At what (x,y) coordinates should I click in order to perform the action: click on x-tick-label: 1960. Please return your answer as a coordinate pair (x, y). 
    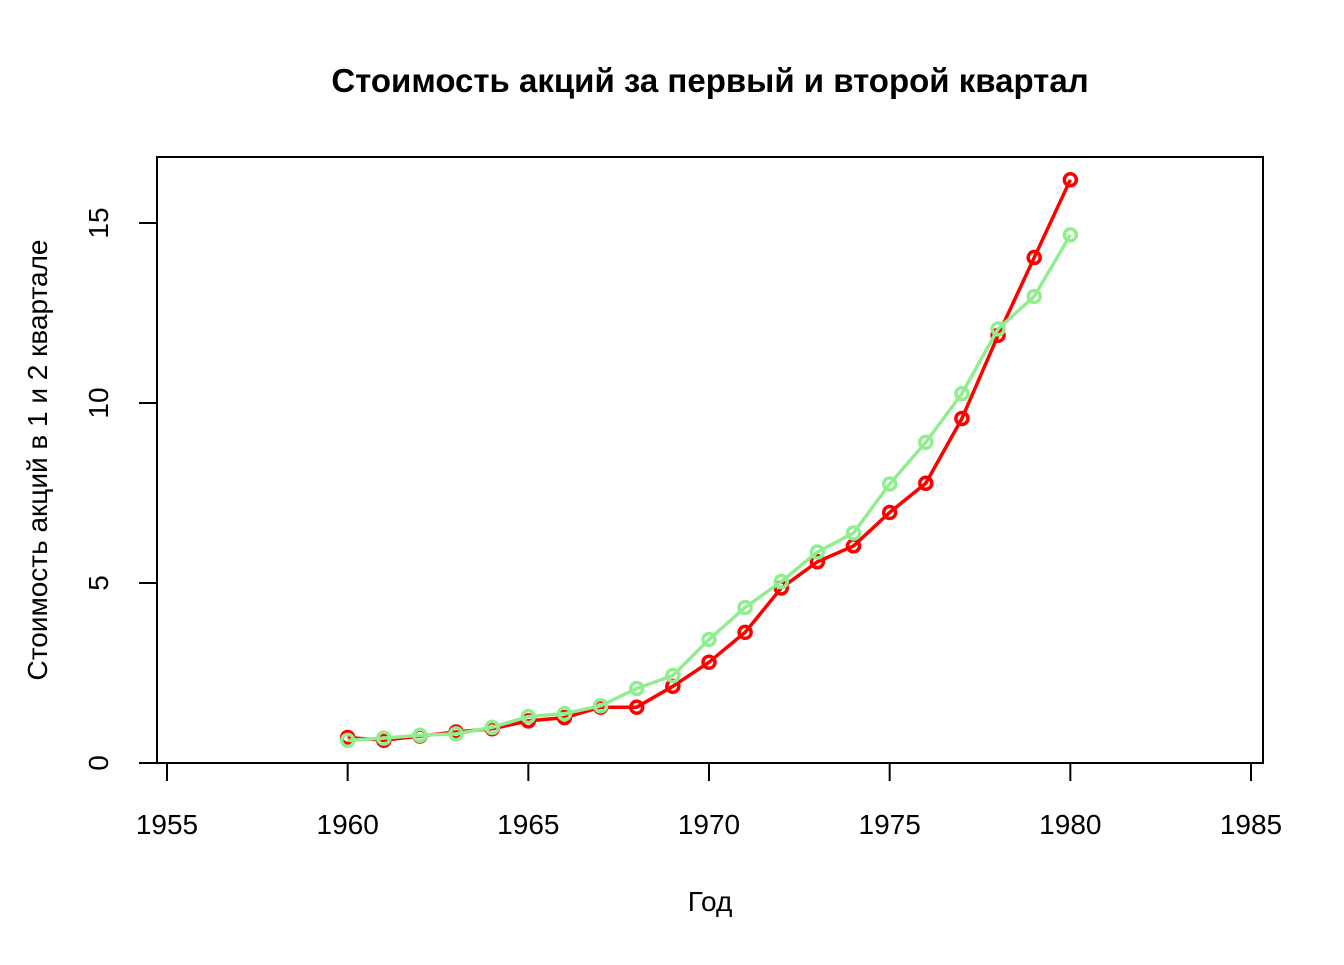
    Looking at the image, I should click on (348, 824).